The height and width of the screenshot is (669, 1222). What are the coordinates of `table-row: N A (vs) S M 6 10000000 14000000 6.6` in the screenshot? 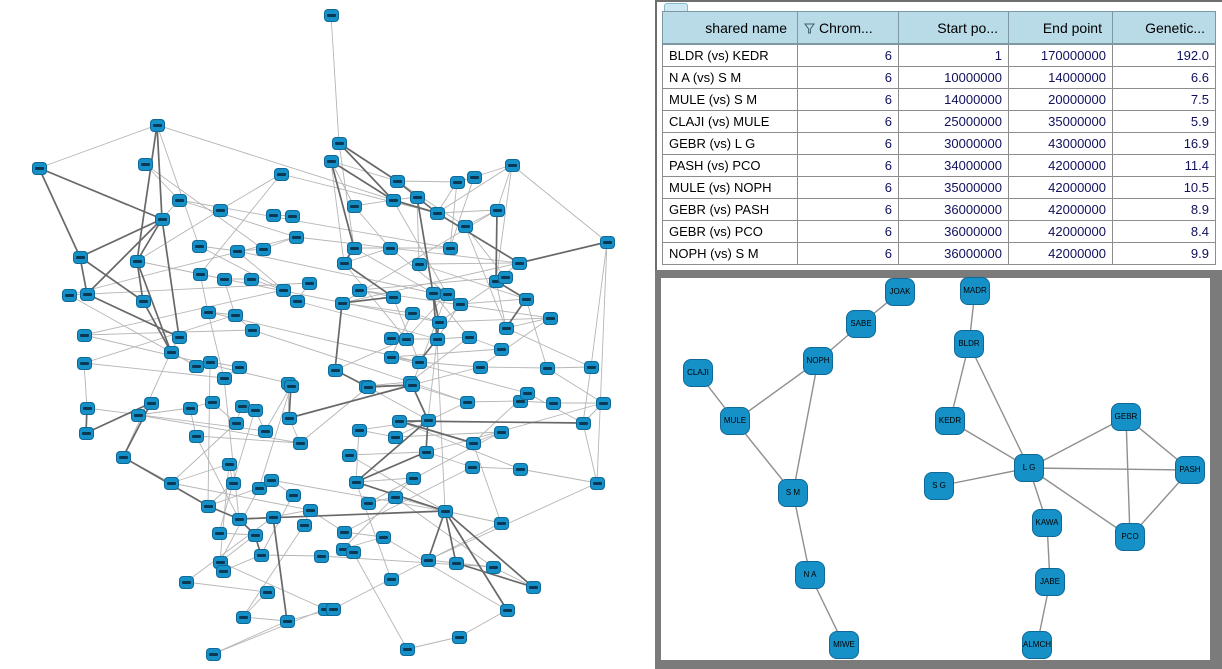 It's located at (939, 77).